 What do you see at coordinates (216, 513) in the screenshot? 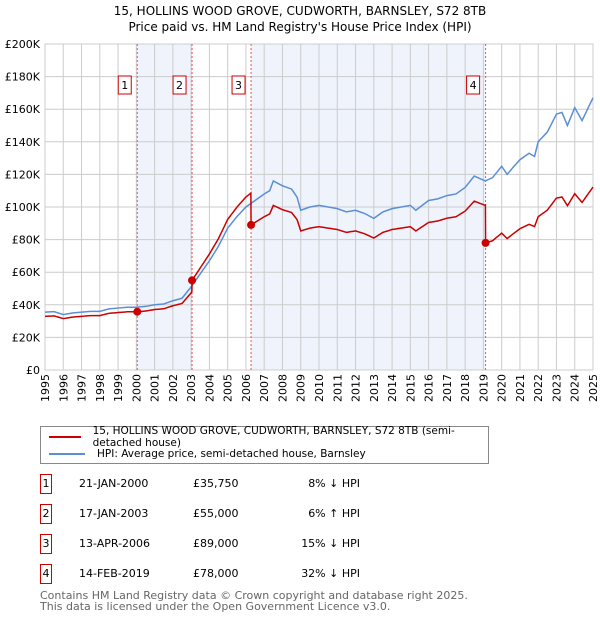
I see `sale-price: £55,000` at bounding box center [216, 513].